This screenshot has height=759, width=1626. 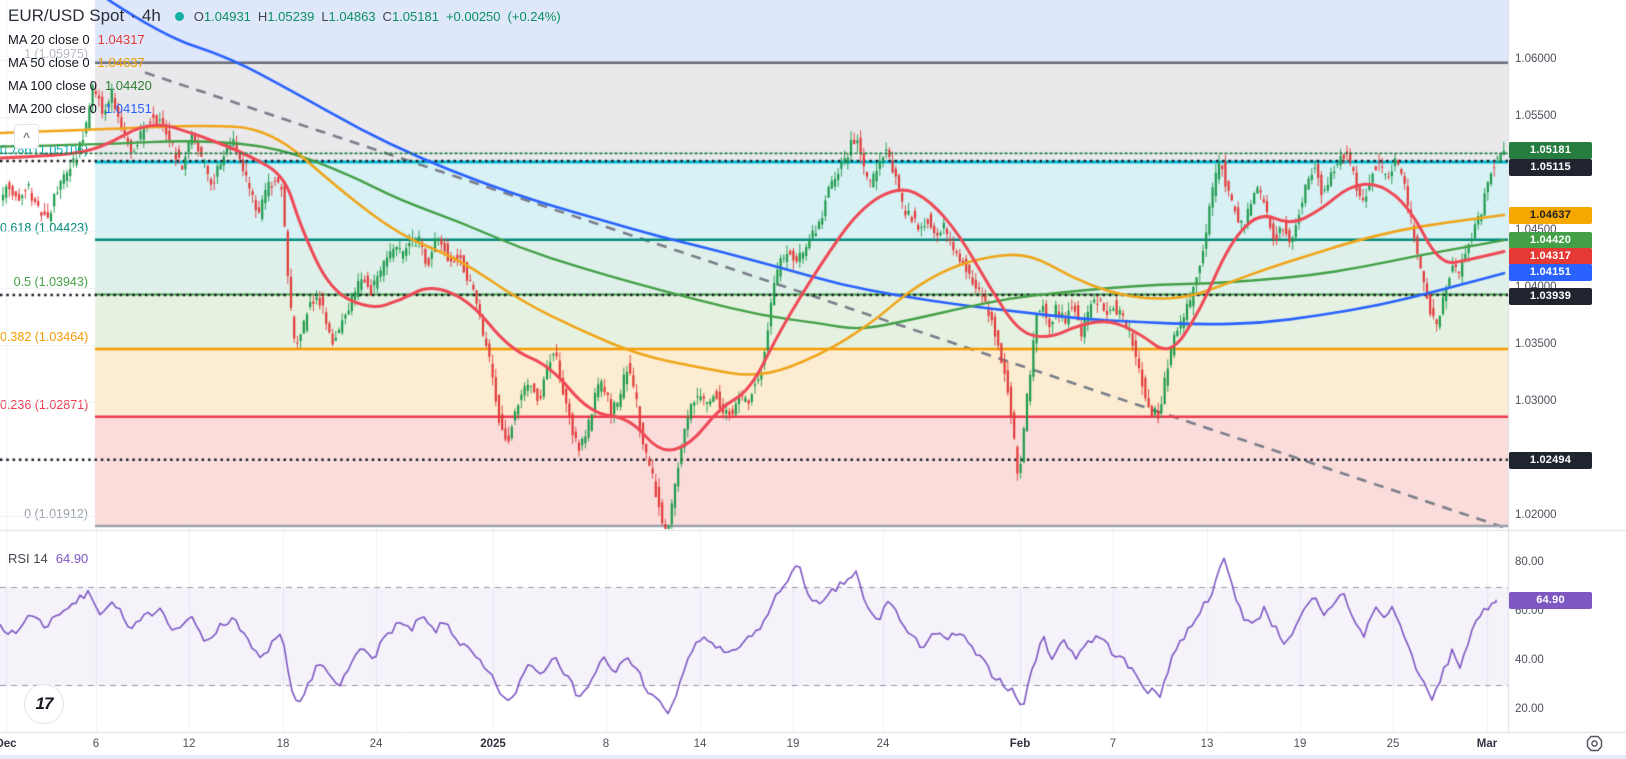 What do you see at coordinates (1529, 709) in the screenshot?
I see `rsi-tick-label: 20.00` at bounding box center [1529, 709].